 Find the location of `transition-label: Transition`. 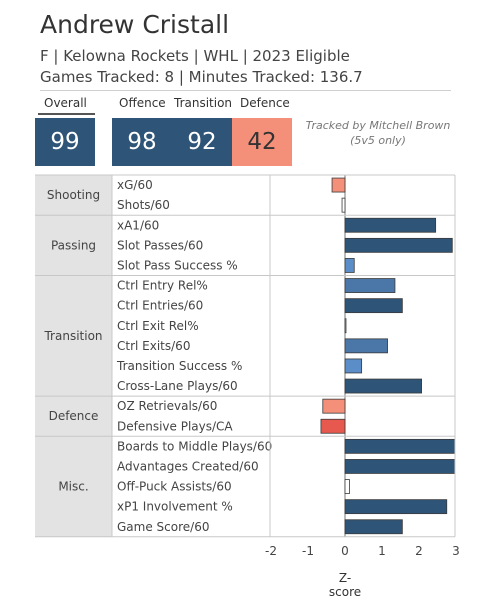

transition-label: Transition is located at coordinates (203, 103).